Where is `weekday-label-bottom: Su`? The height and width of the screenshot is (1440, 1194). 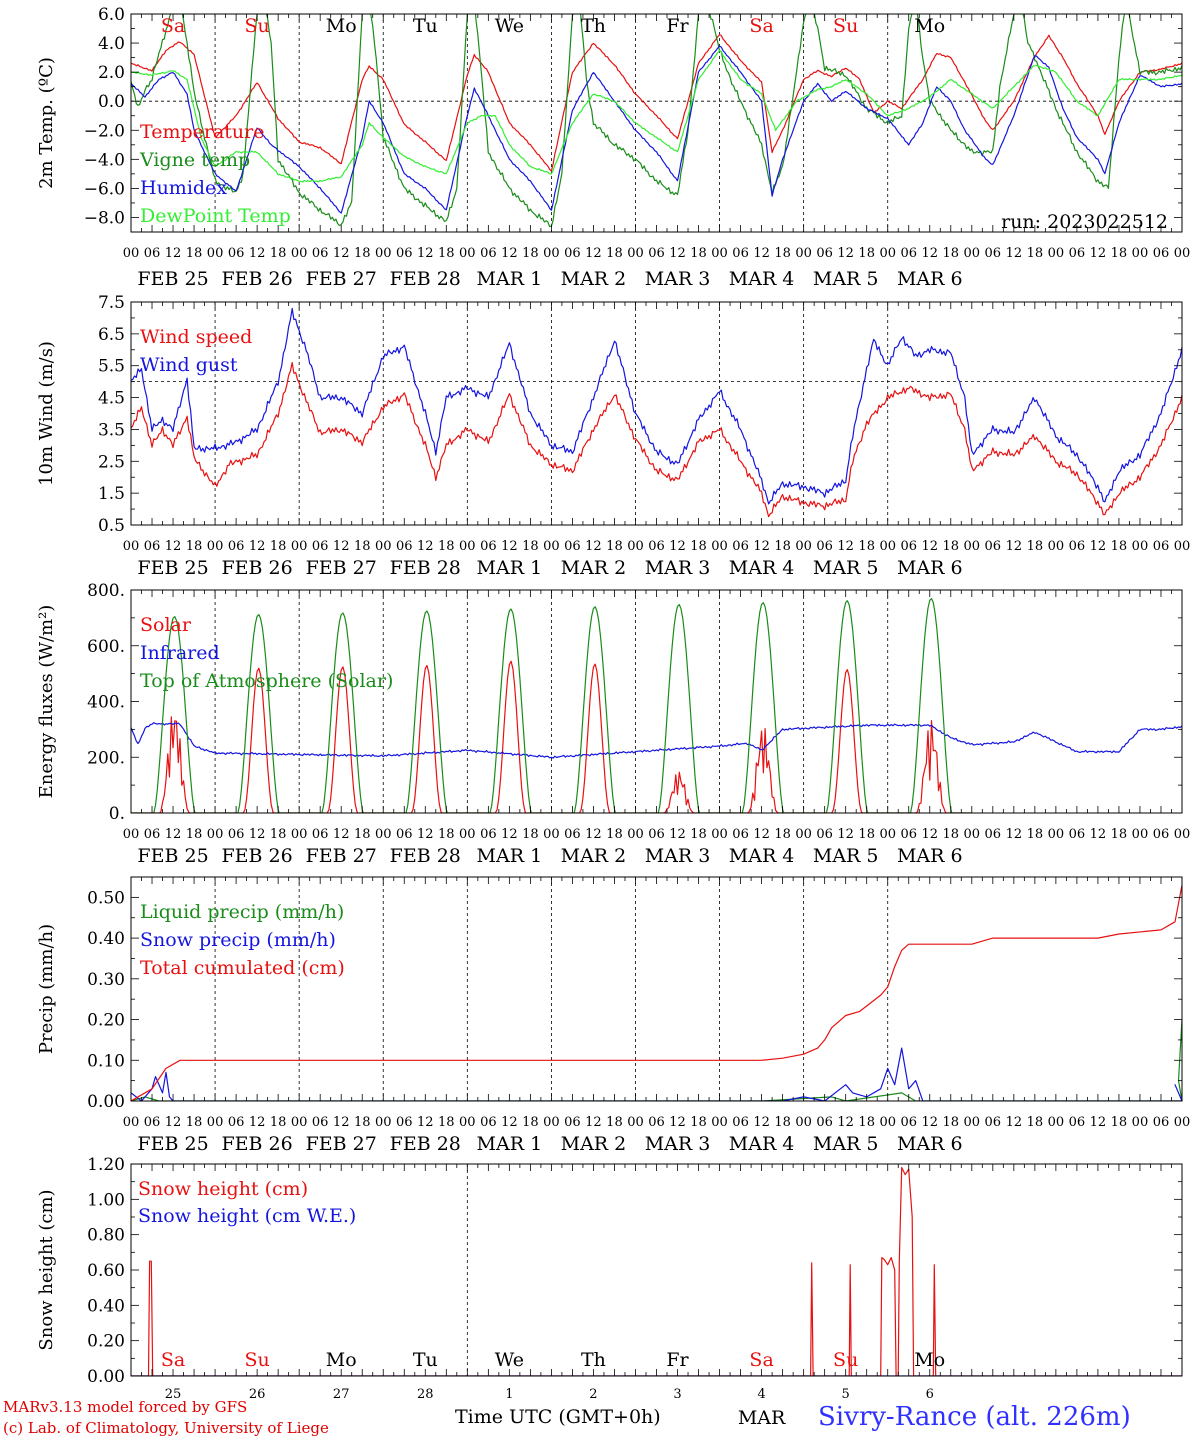 weekday-label-bottom: Su is located at coordinates (256, 1360).